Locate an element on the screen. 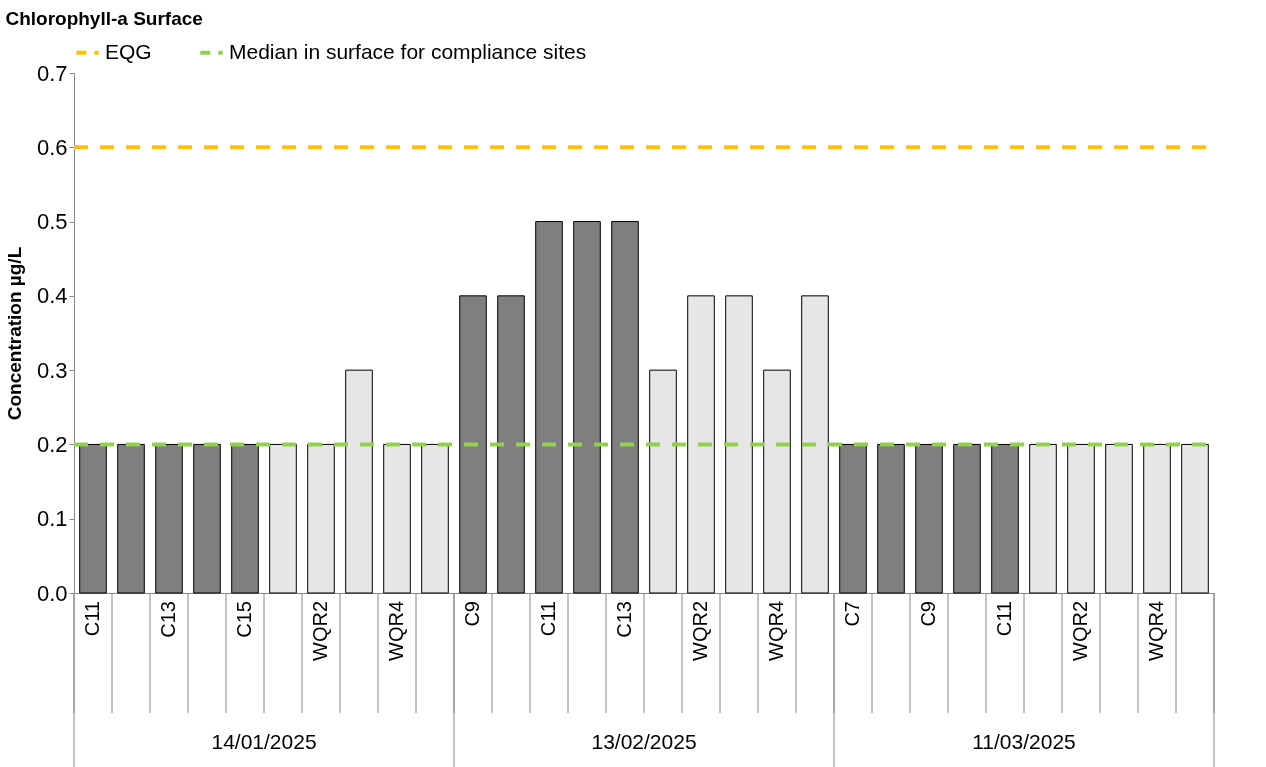 The height and width of the screenshot is (767, 1266). text: 13/02/2025 is located at coordinates (644, 741).